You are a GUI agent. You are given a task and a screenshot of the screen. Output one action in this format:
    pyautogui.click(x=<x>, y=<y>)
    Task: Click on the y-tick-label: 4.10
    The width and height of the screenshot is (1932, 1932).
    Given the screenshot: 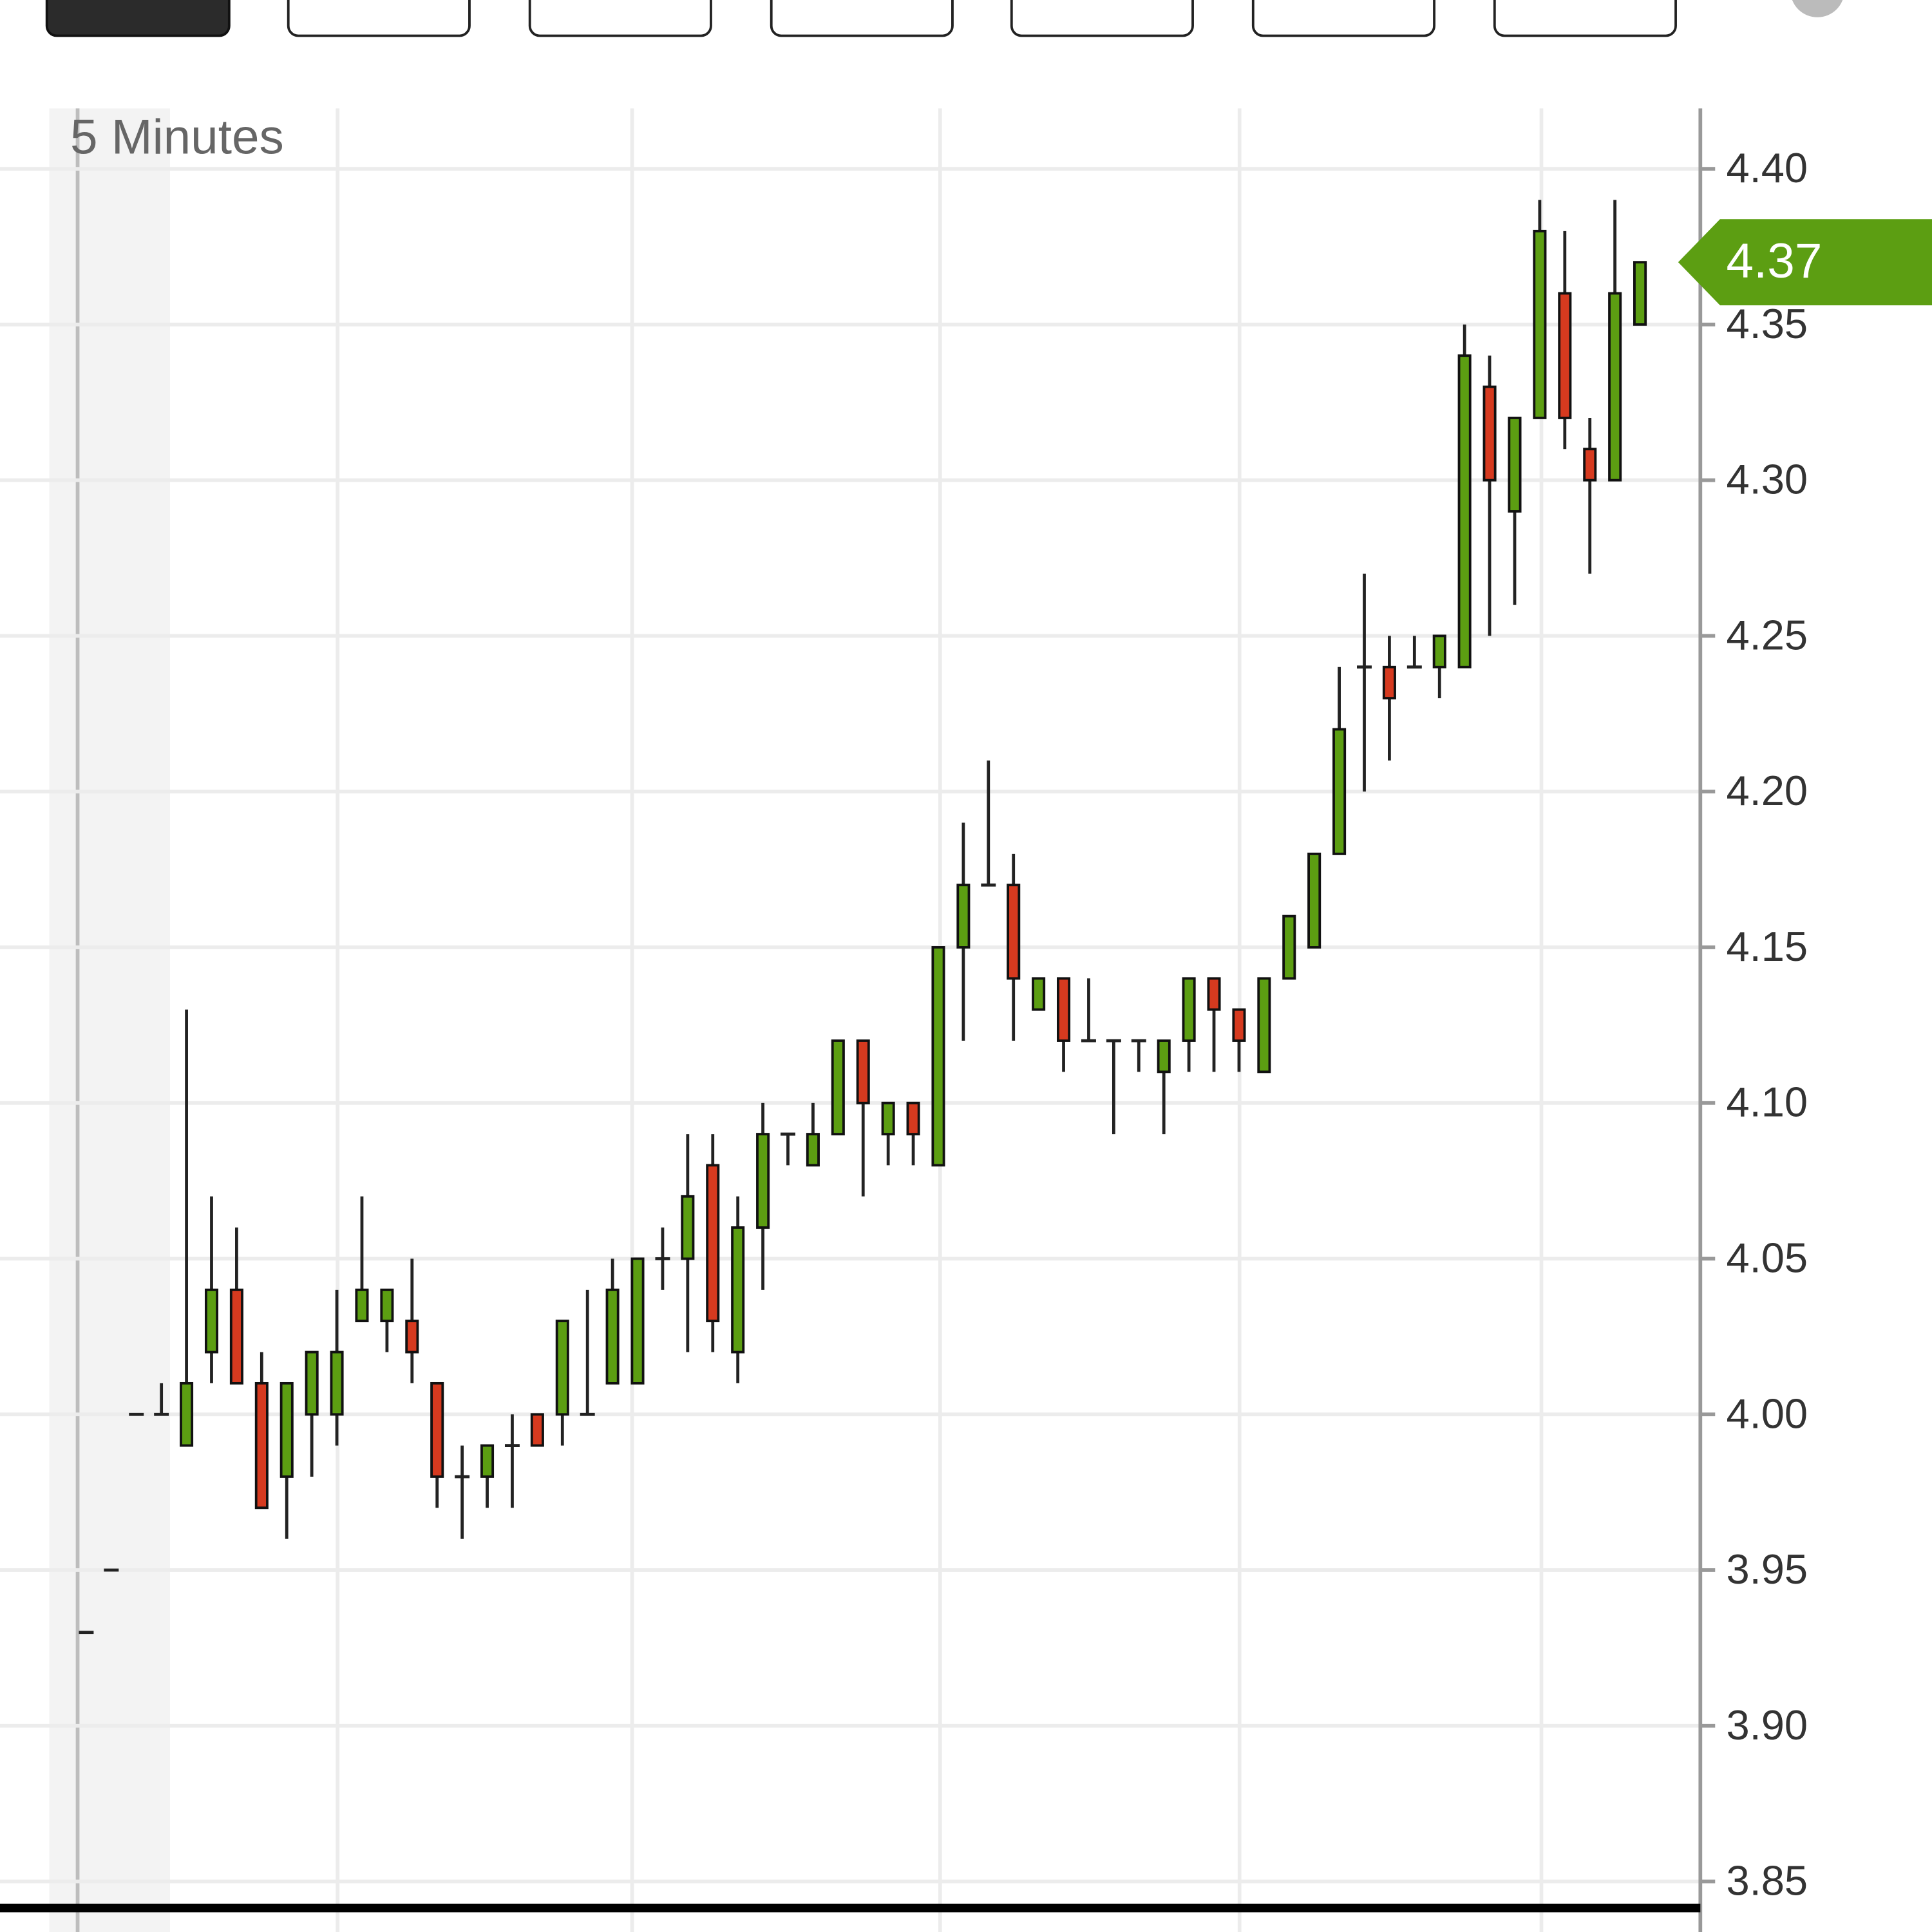 What is the action you would take?
    pyautogui.click(x=1767, y=1102)
    